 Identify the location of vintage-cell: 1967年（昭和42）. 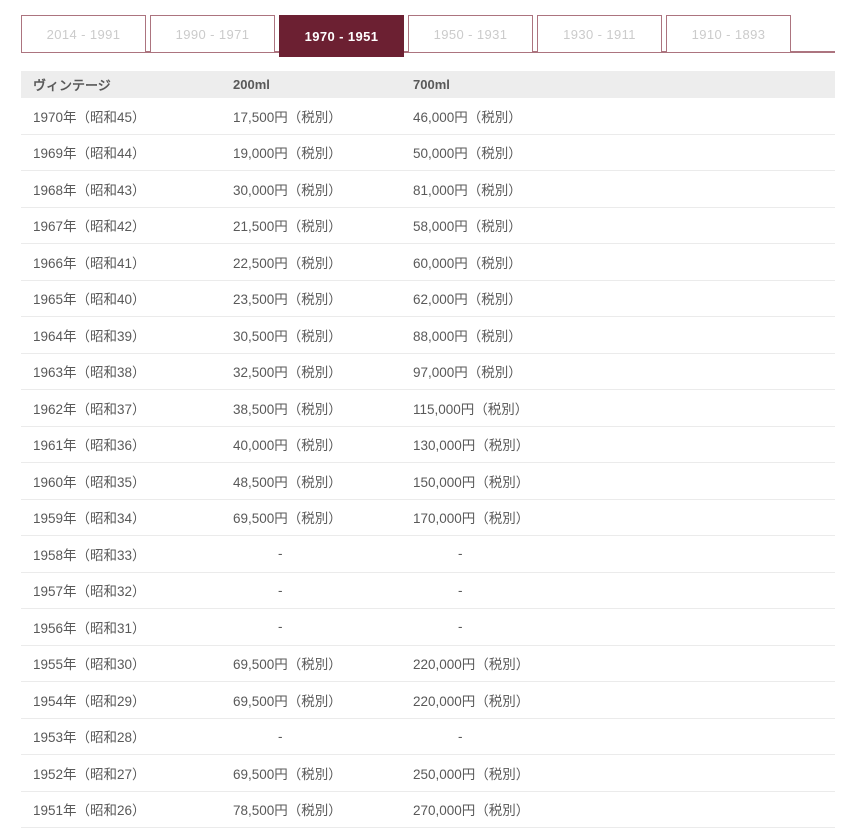
(89, 227).